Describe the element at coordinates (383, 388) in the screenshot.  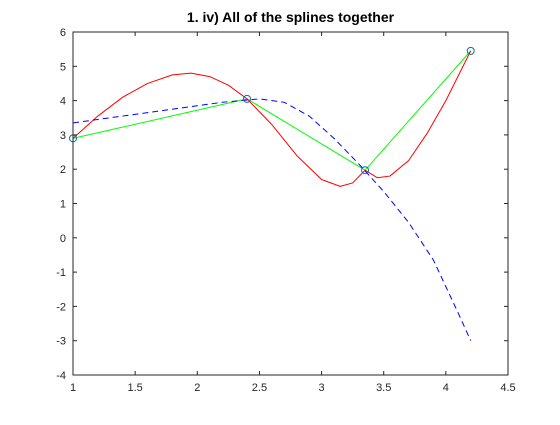
I see `x-tick-label: 3.5` at that location.